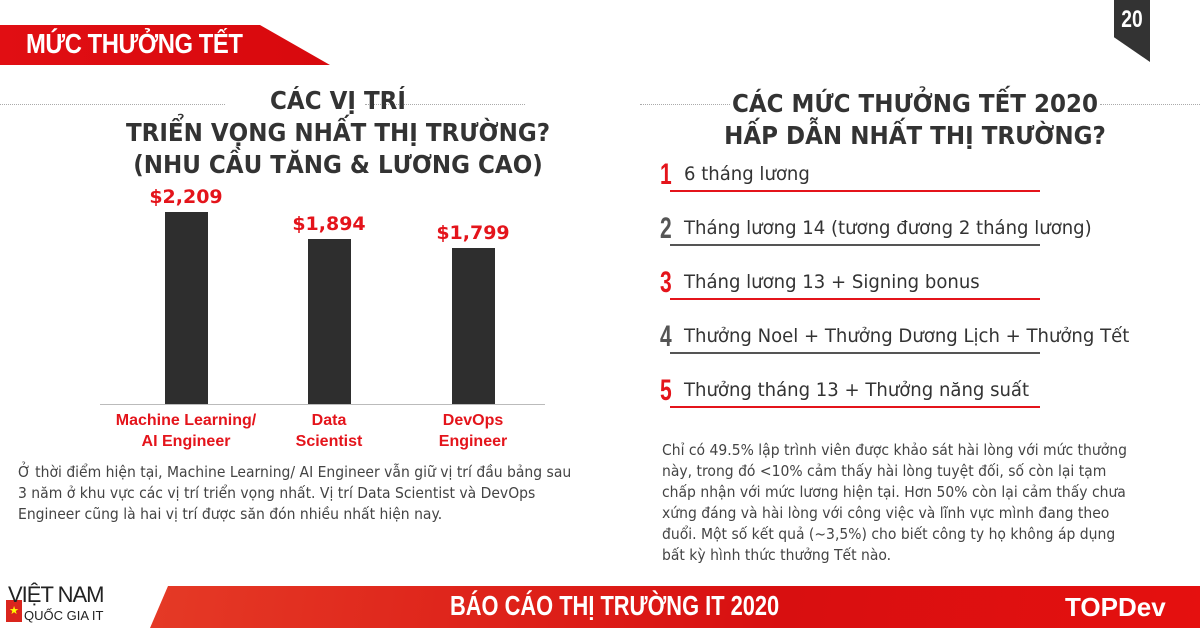  I want to click on category-line: AI Engineer, so click(186, 441).